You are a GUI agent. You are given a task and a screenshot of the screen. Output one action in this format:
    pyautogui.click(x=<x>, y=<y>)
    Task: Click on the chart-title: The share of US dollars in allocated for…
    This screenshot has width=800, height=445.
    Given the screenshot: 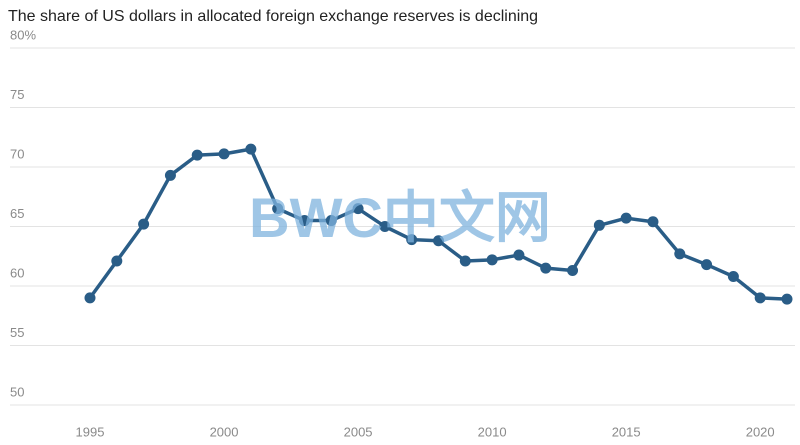 What is the action you would take?
    pyautogui.click(x=273, y=16)
    